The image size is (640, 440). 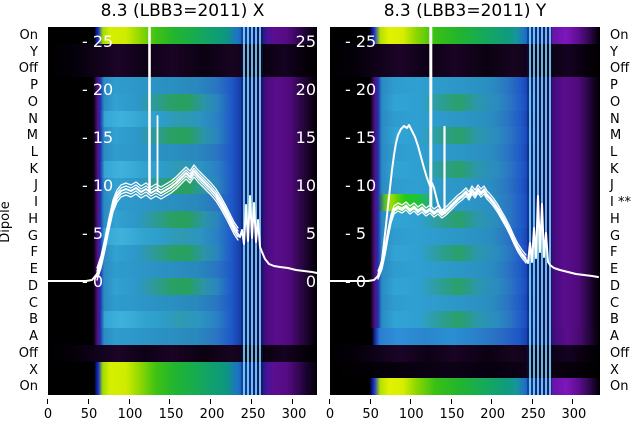 I want to click on x-tick-label: 200, so click(x=212, y=414).